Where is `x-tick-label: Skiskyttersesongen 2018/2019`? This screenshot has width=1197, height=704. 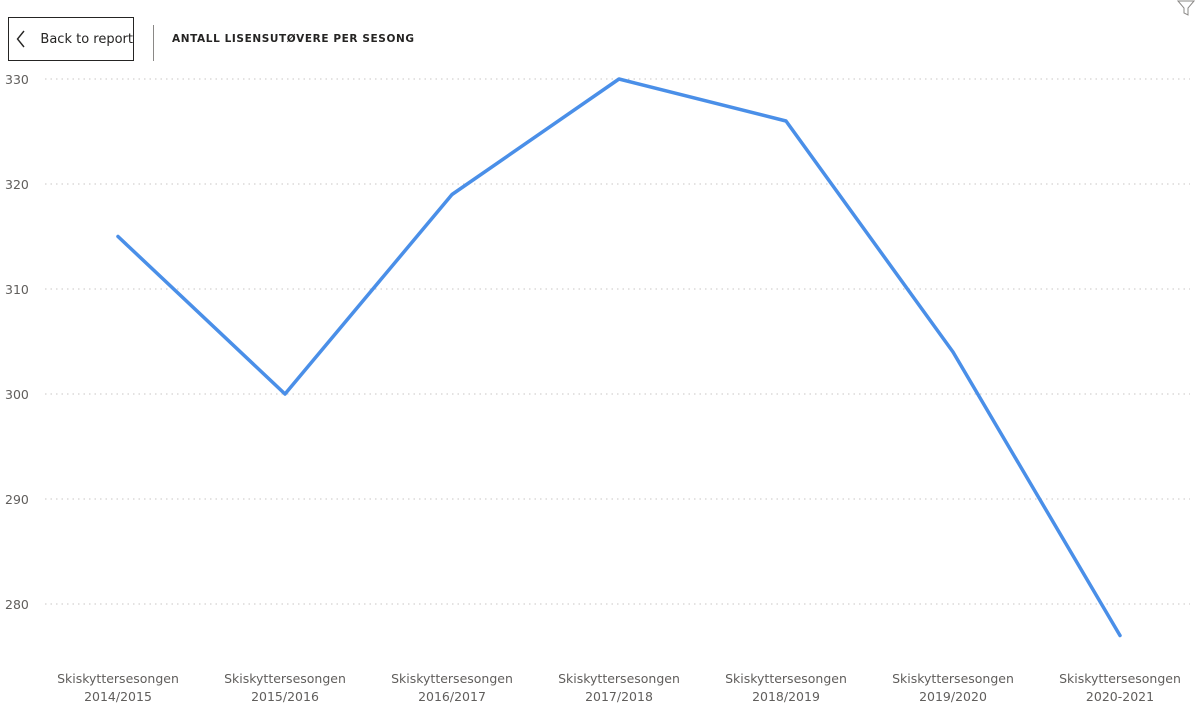 x-tick-label: Skiskyttersesongen 2018/2019 is located at coordinates (786, 687).